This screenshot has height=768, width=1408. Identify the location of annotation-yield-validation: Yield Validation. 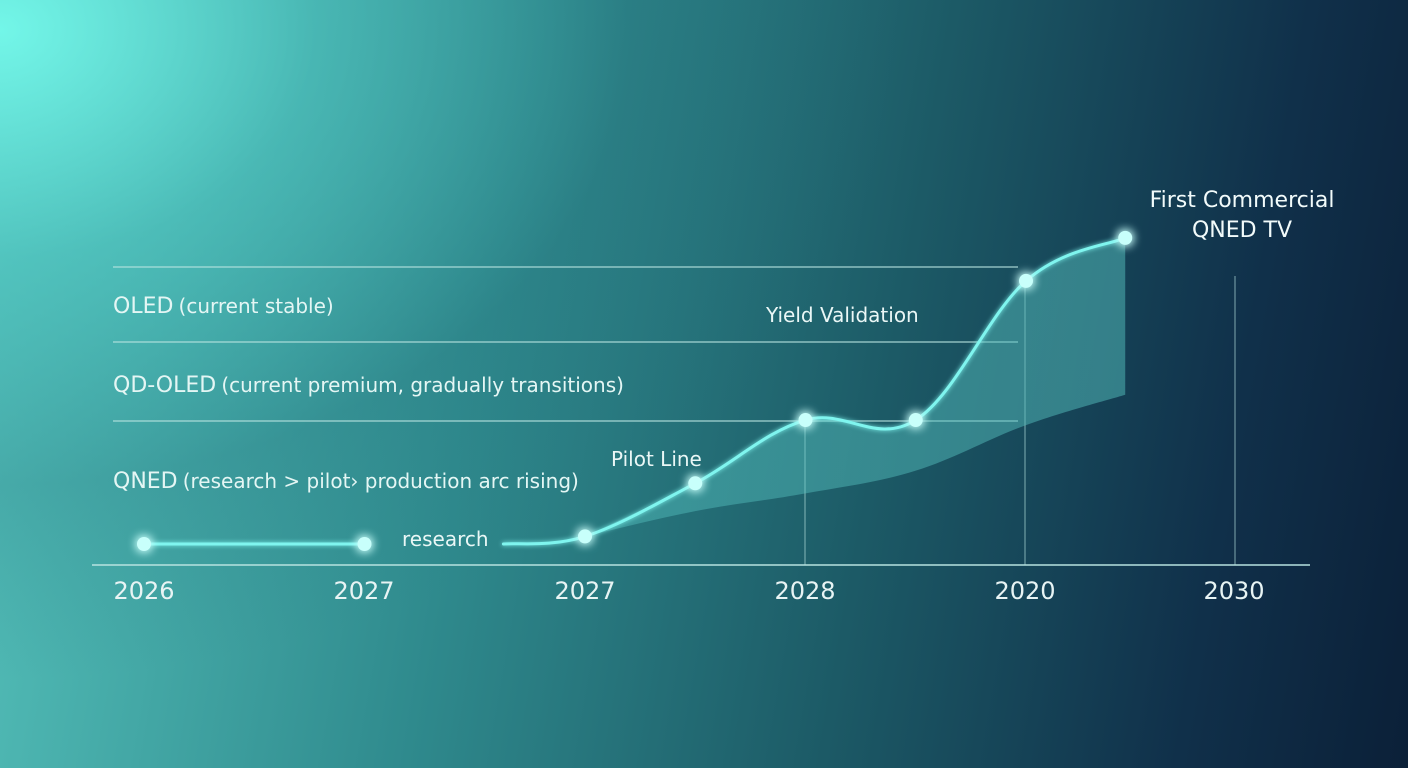
(842, 315).